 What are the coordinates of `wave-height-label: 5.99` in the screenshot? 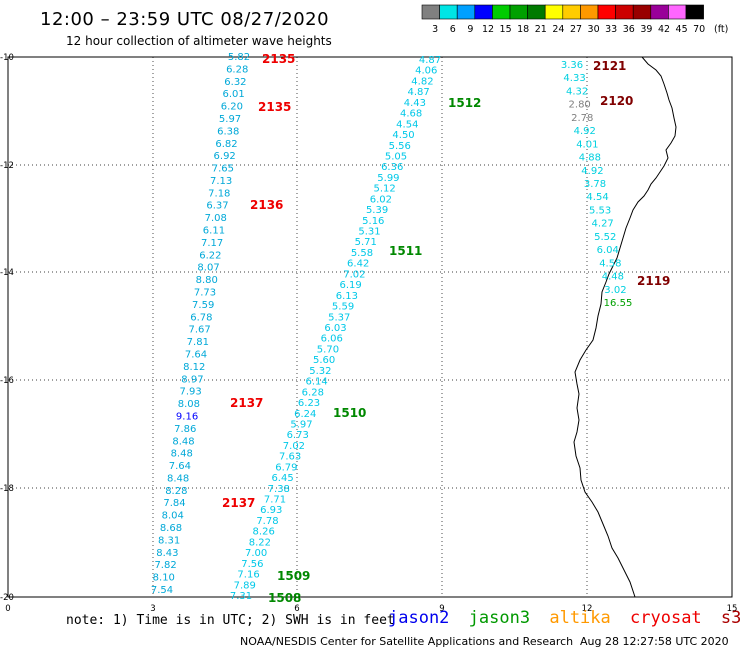 It's located at (388, 178).